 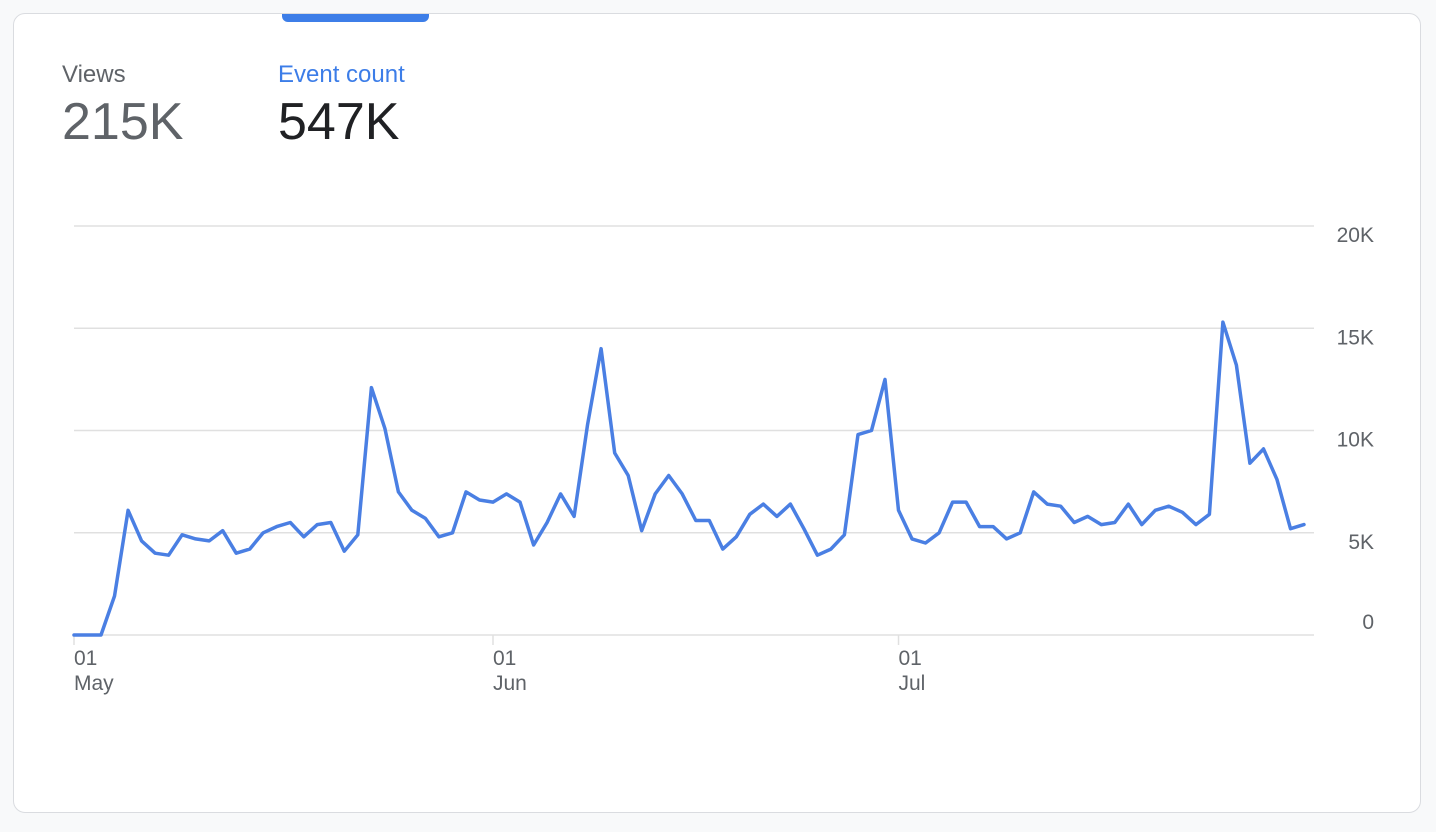 I want to click on x-tick-day-Jun: 01, so click(x=504, y=658).